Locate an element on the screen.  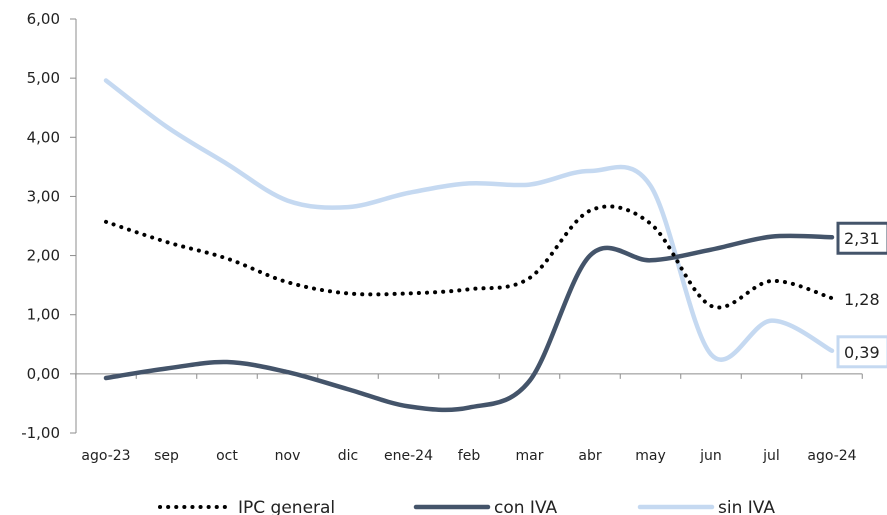
end-label-con-iva: 2,31 is located at coordinates (861, 238).